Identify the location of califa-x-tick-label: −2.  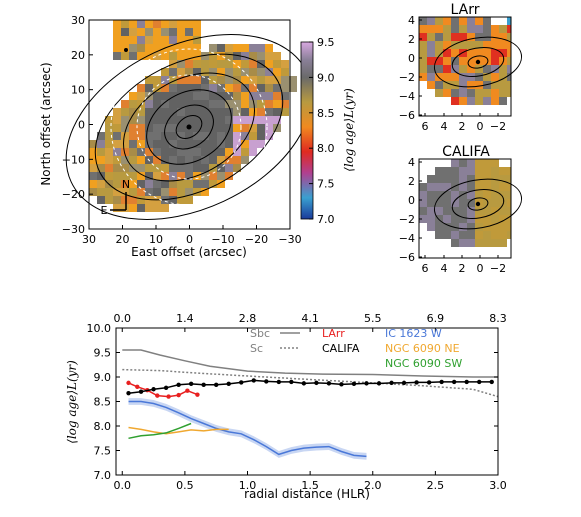
(498, 268).